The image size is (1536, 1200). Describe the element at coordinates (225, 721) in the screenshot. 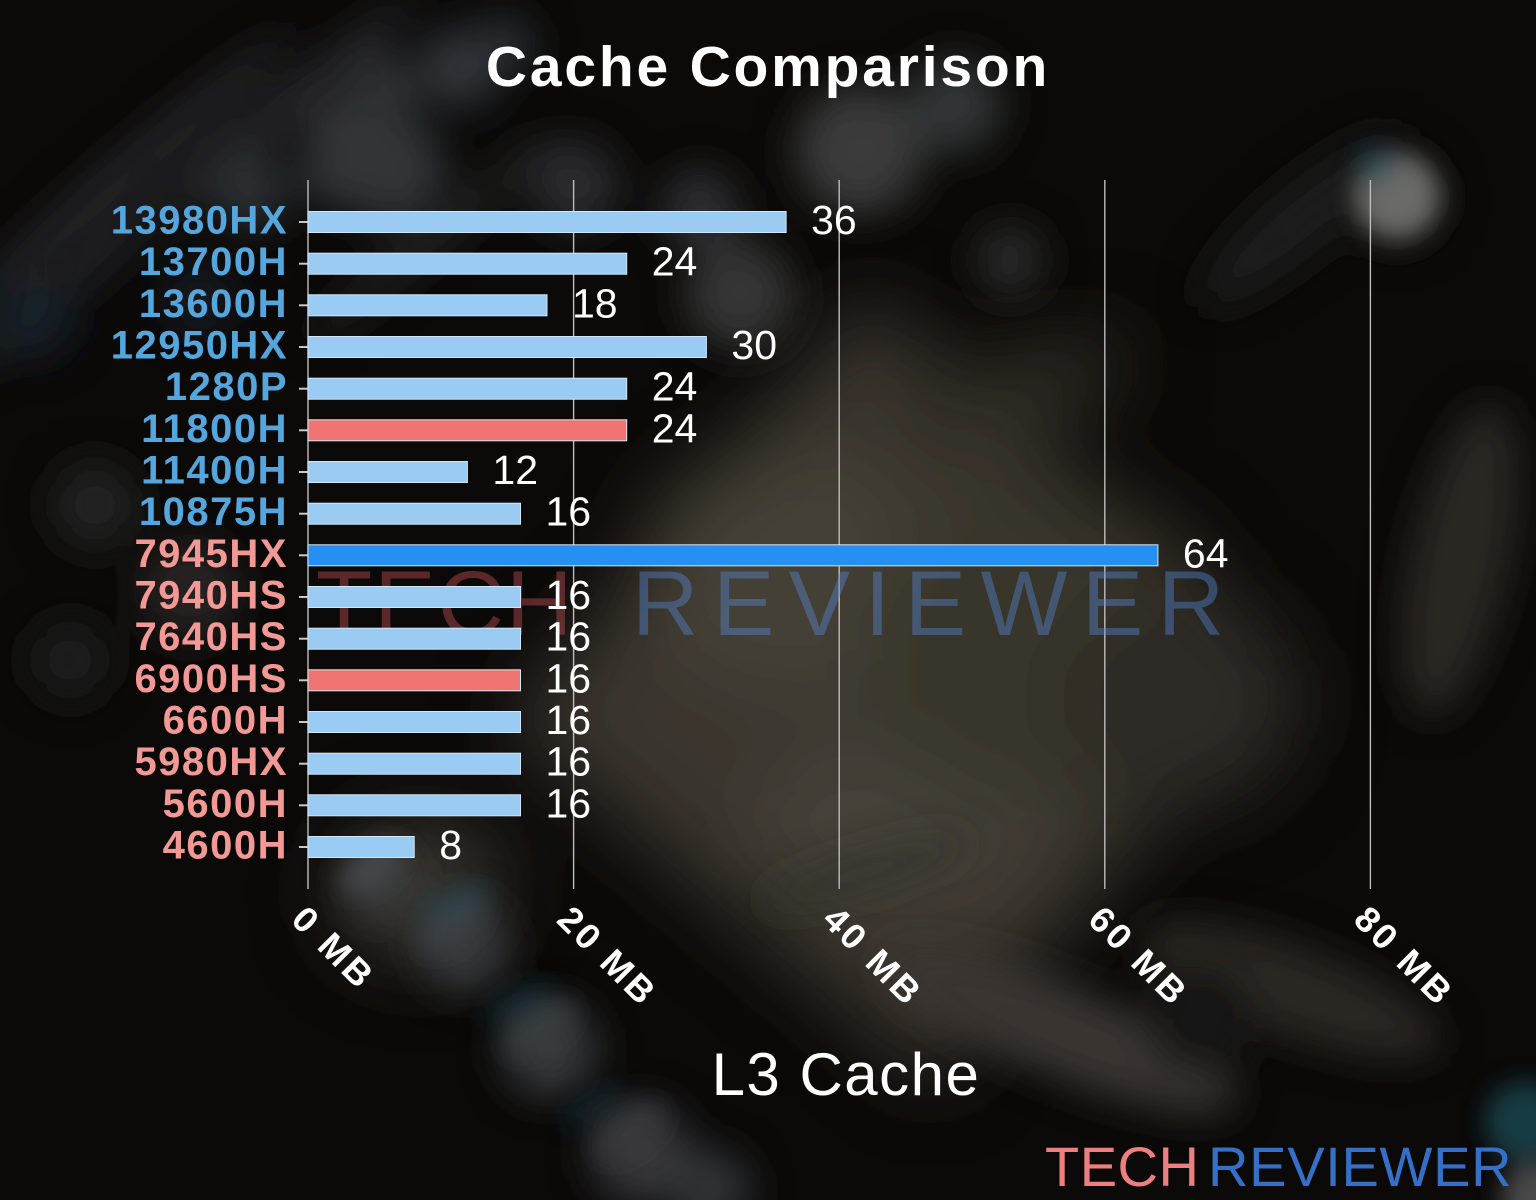

I see `svg-text: 6600H` at that location.